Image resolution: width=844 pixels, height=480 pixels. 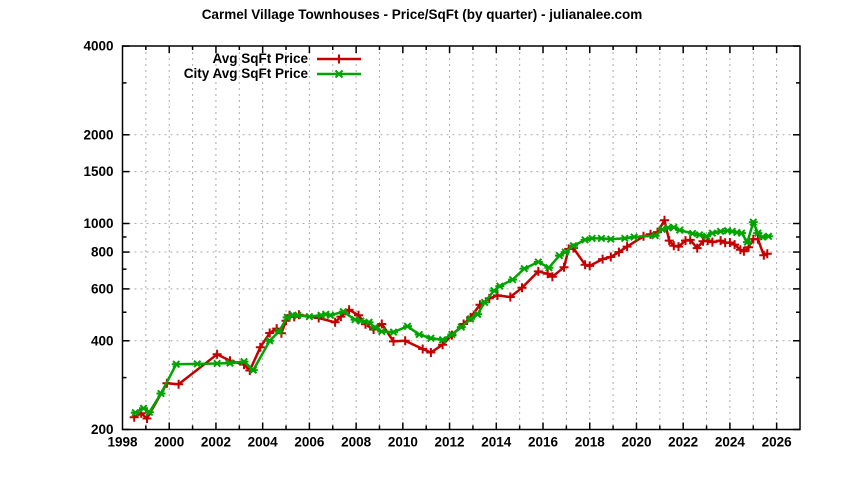 I want to click on red-plus-line-icon, so click(x=339, y=58).